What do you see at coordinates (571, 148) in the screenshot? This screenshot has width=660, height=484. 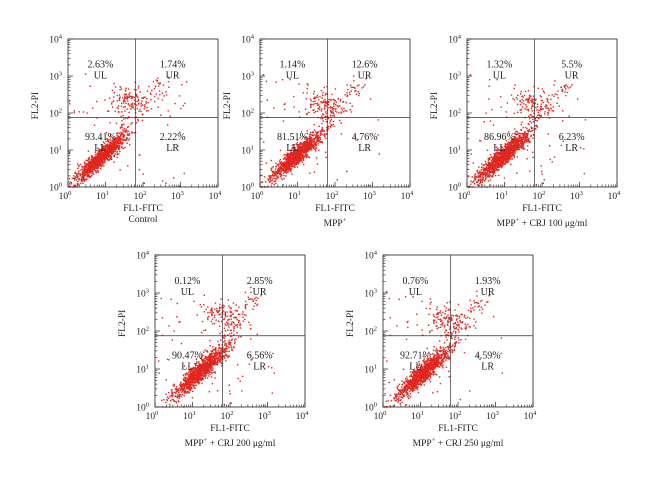 I see `quadrant-label-lr: LR` at bounding box center [571, 148].